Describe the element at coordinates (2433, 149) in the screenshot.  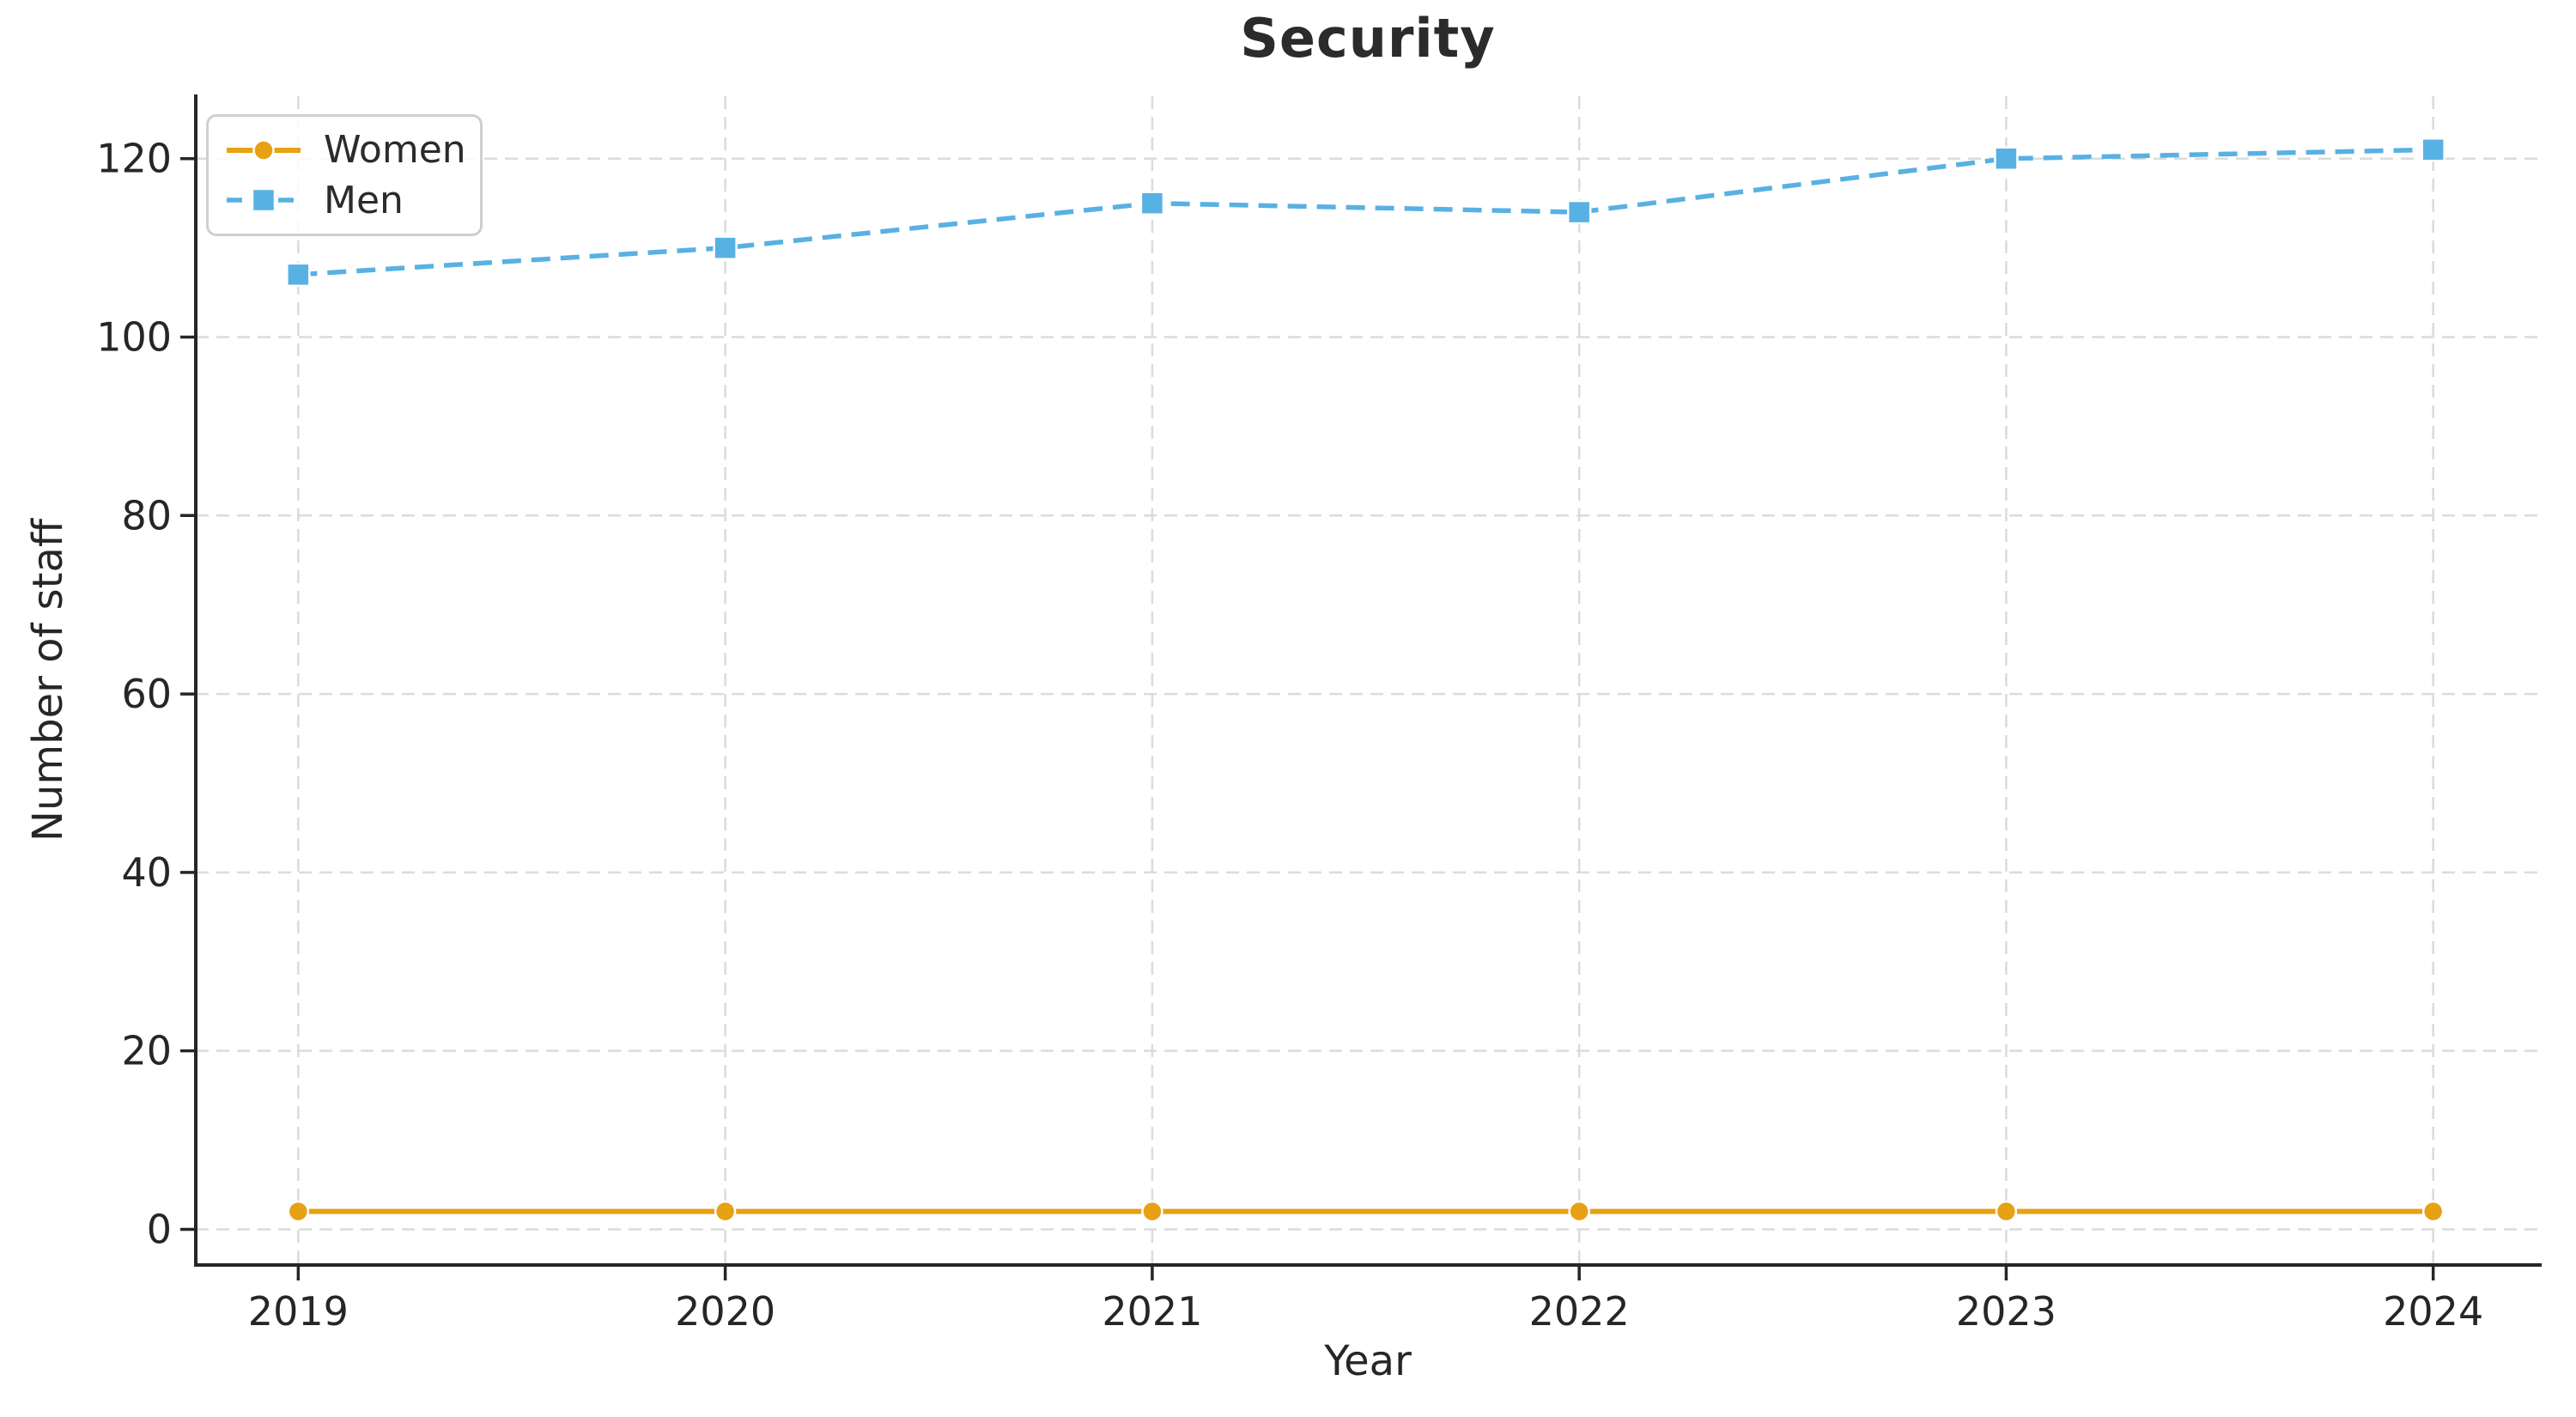
I see `men-marker-2024` at that location.